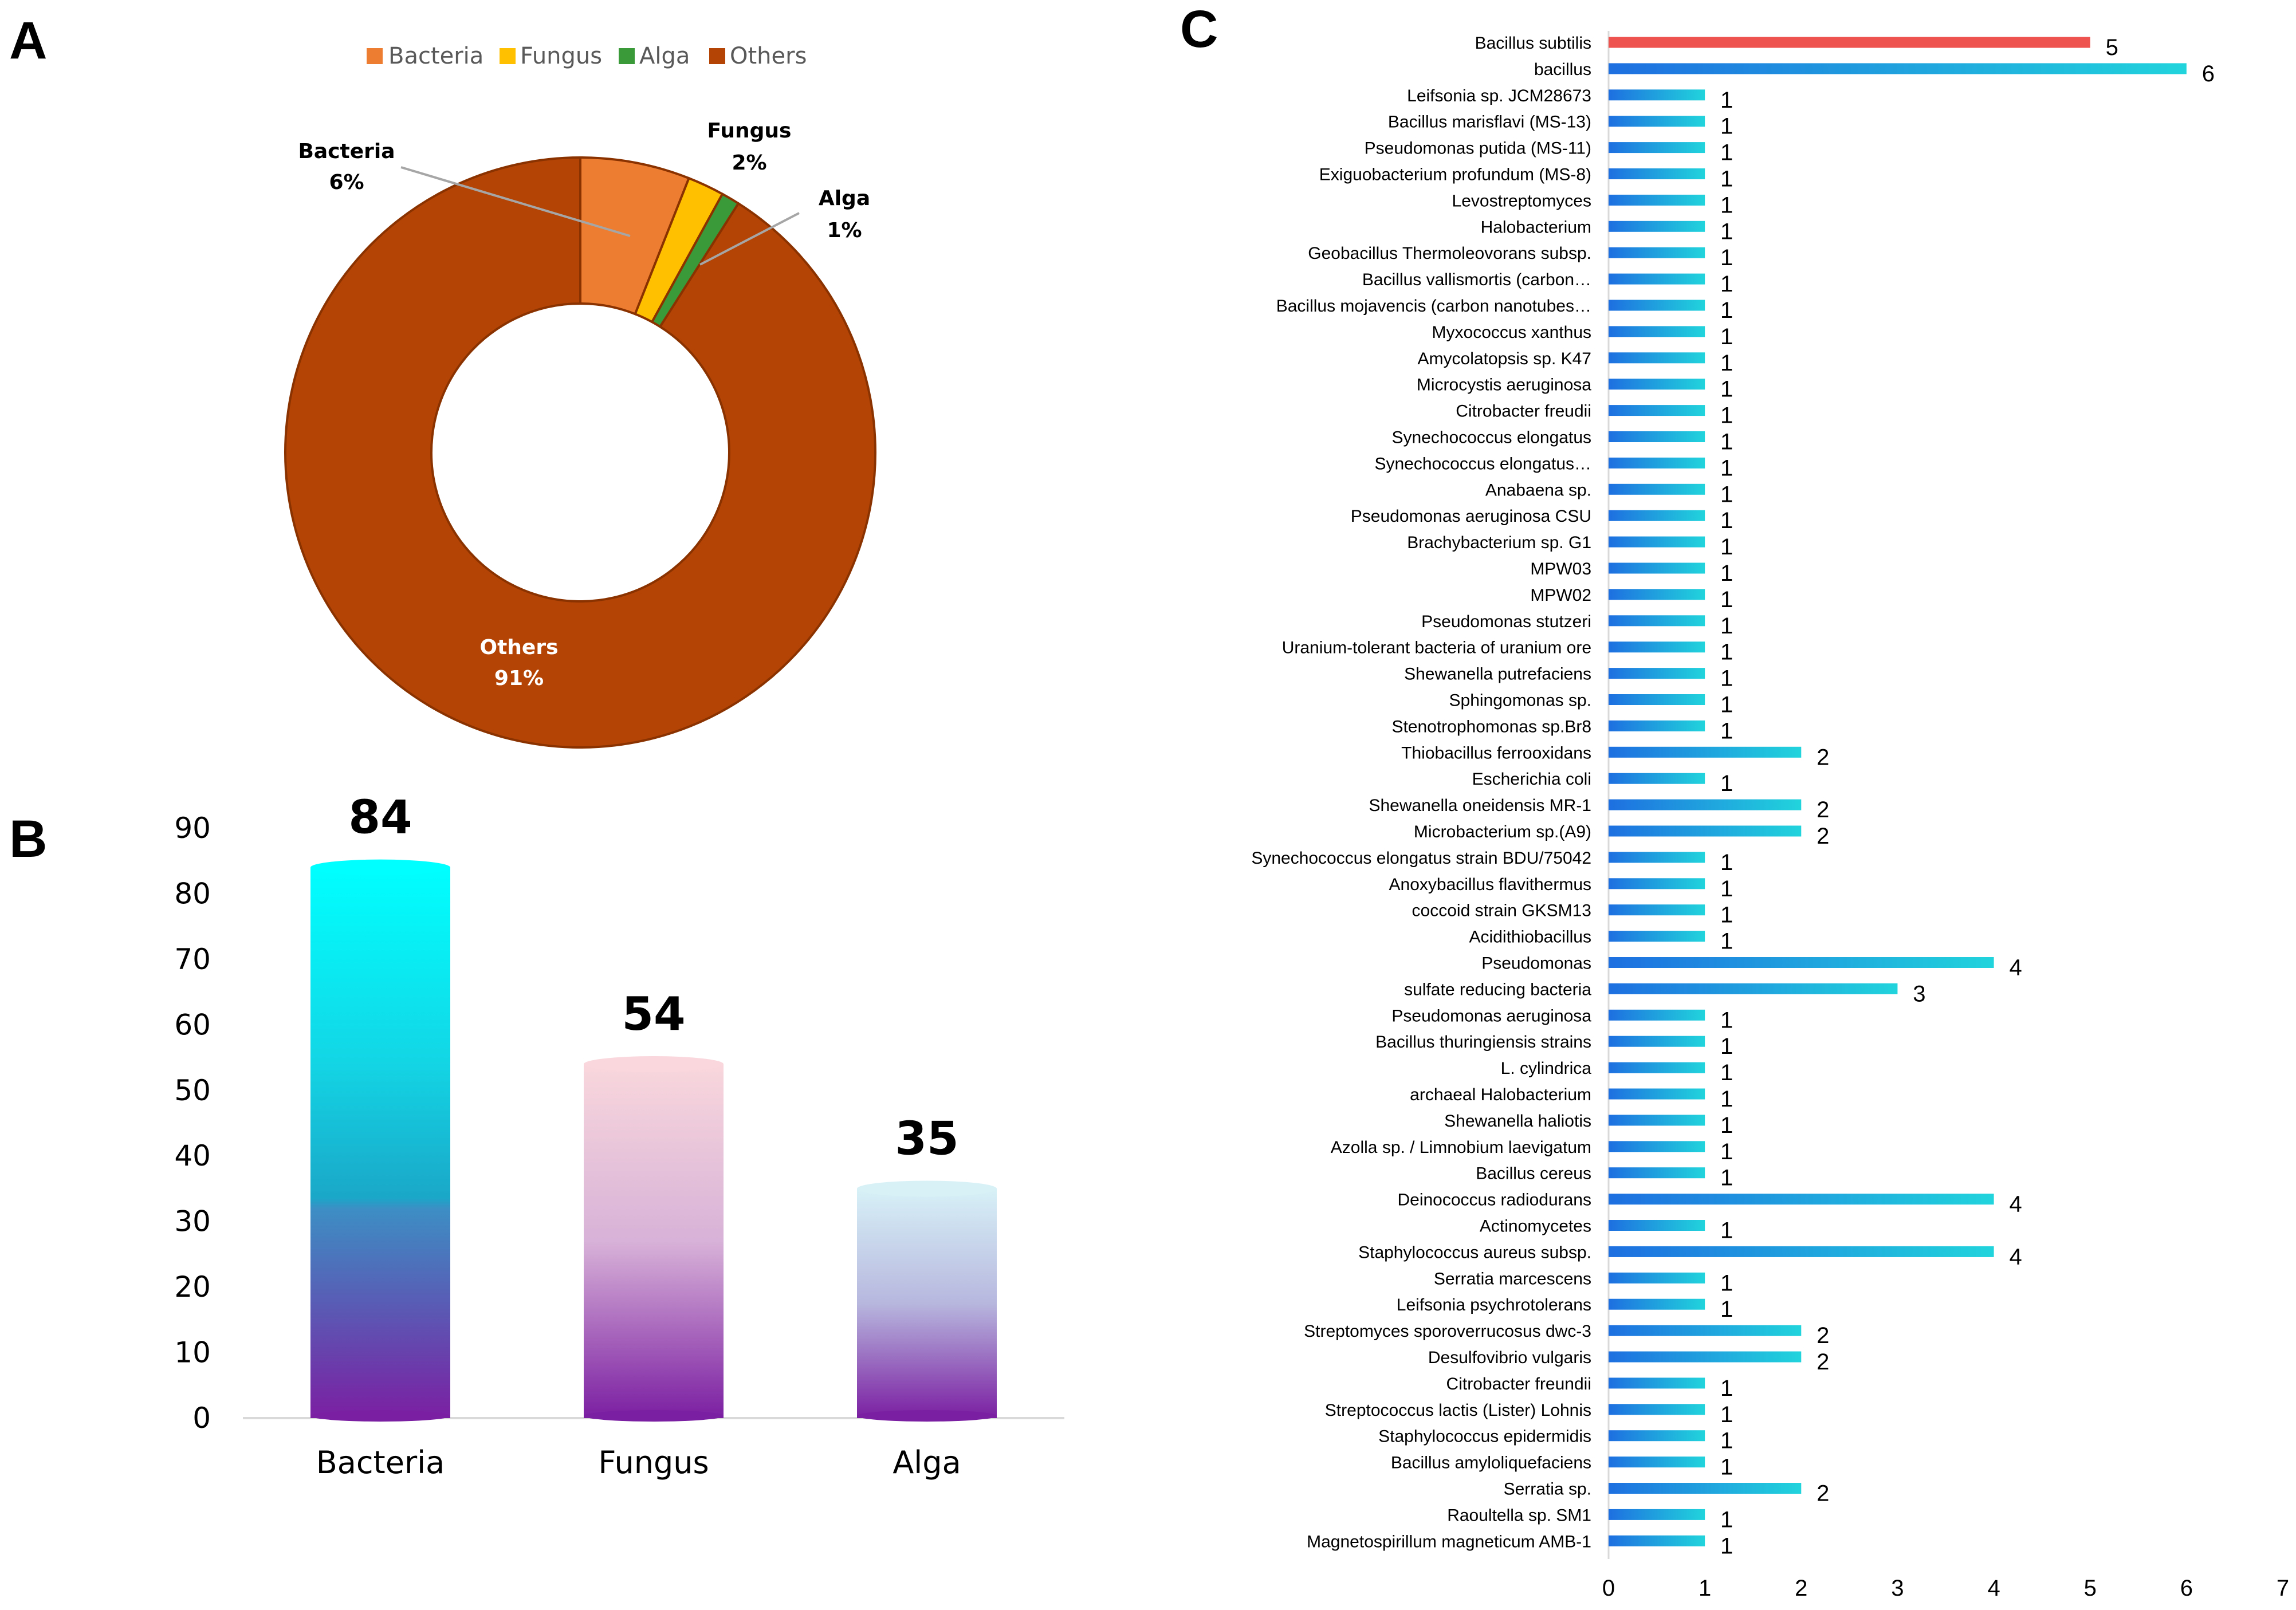 Image resolution: width=2296 pixels, height=1610 pixels. What do you see at coordinates (1615, 756) in the screenshot?
I see `hbar-row: Thiobacillus ferrooxidans 2` at bounding box center [1615, 756].